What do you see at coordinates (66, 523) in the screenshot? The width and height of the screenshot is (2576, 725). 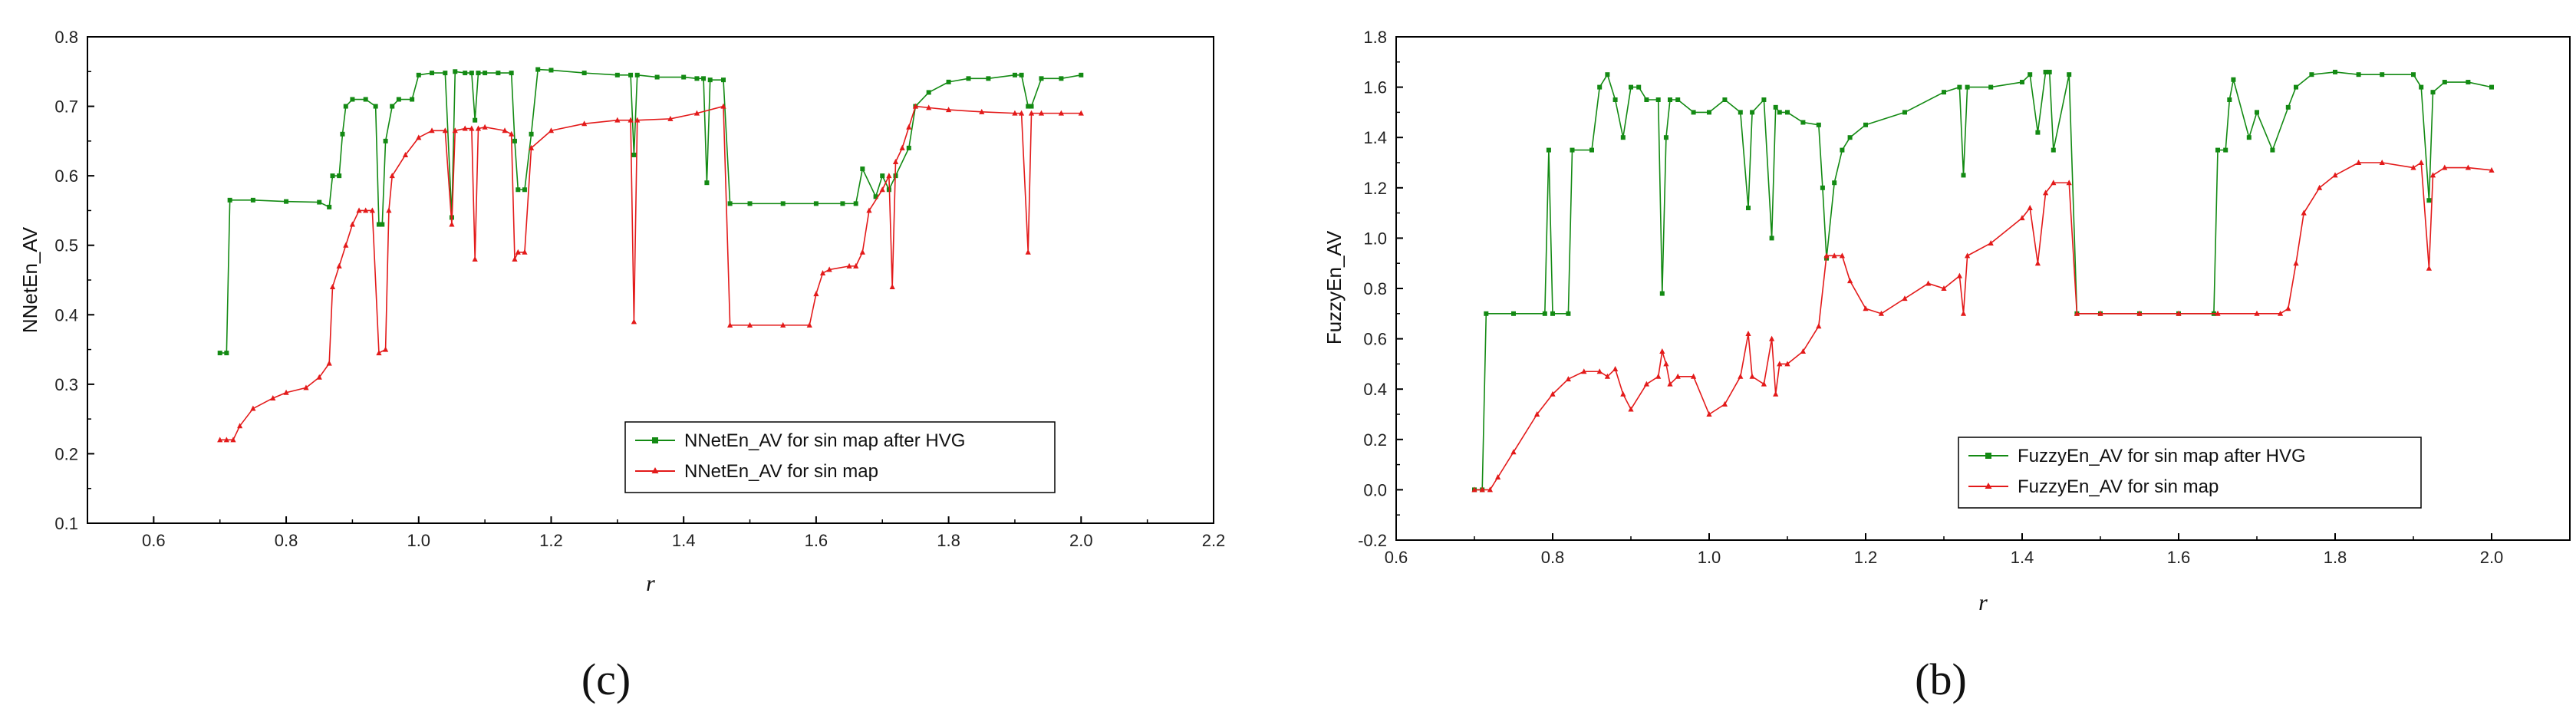 I see `y-tick-label: 0.1` at bounding box center [66, 523].